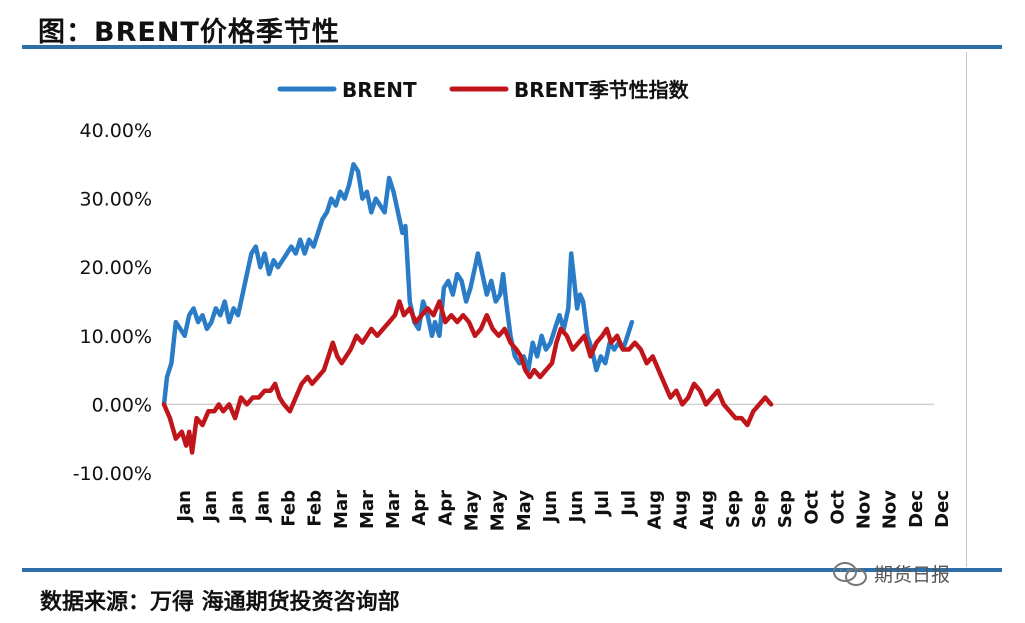 The image size is (1025, 623). Describe the element at coordinates (189, 32) in the screenshot. I see `chart-title: 图：BRENT价格季节性` at that location.